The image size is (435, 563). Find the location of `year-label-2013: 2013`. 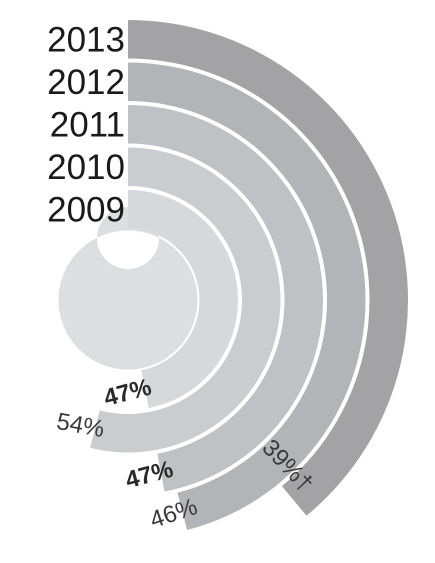

year-label-2013: 2013 is located at coordinates (86, 39).